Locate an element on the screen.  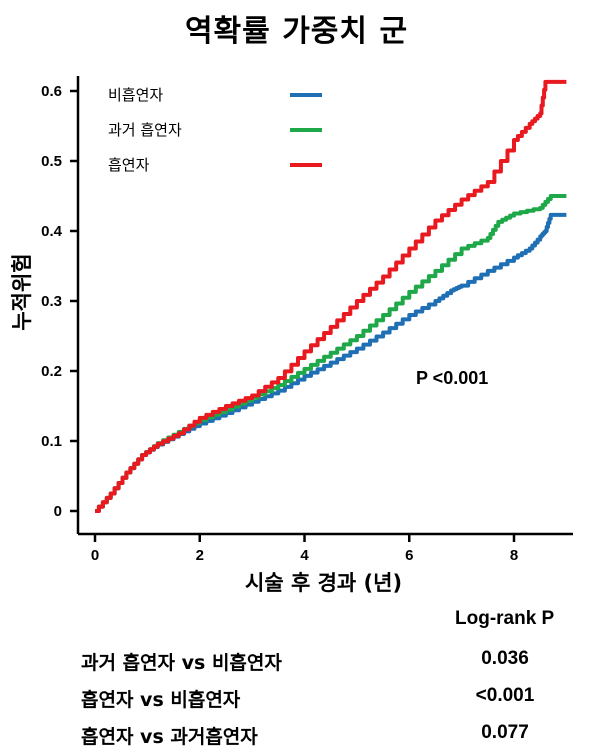
p-value: 0.077 is located at coordinates (505, 732).